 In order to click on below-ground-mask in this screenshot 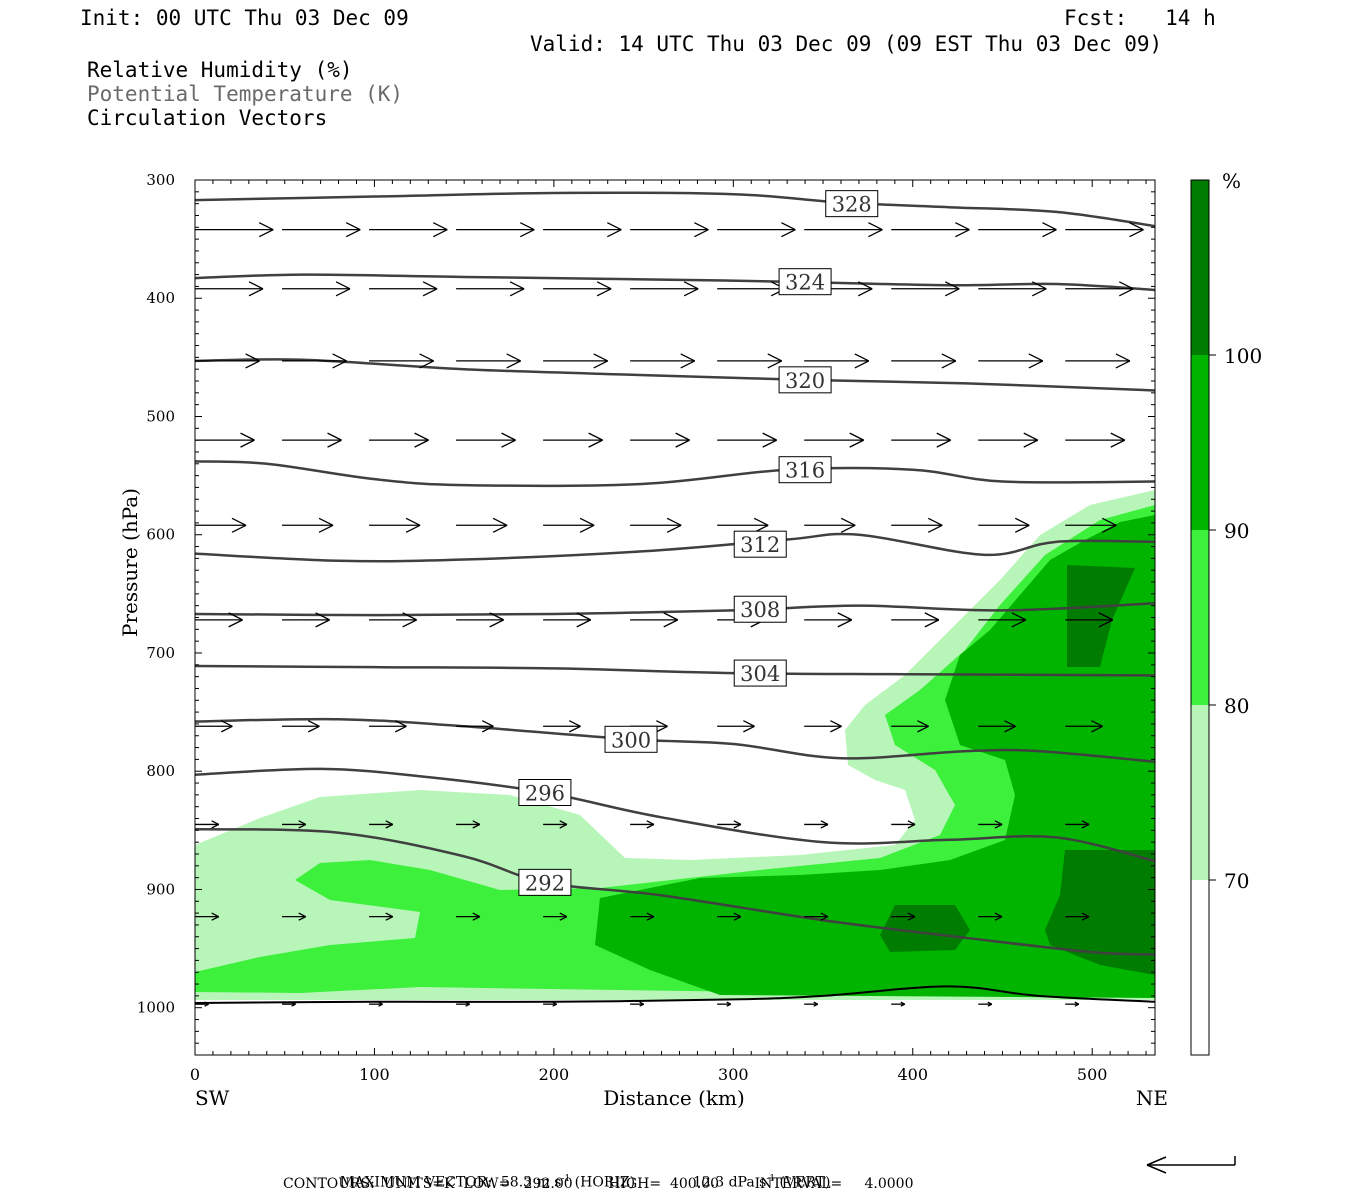, I will do `click(675, 1029)`.